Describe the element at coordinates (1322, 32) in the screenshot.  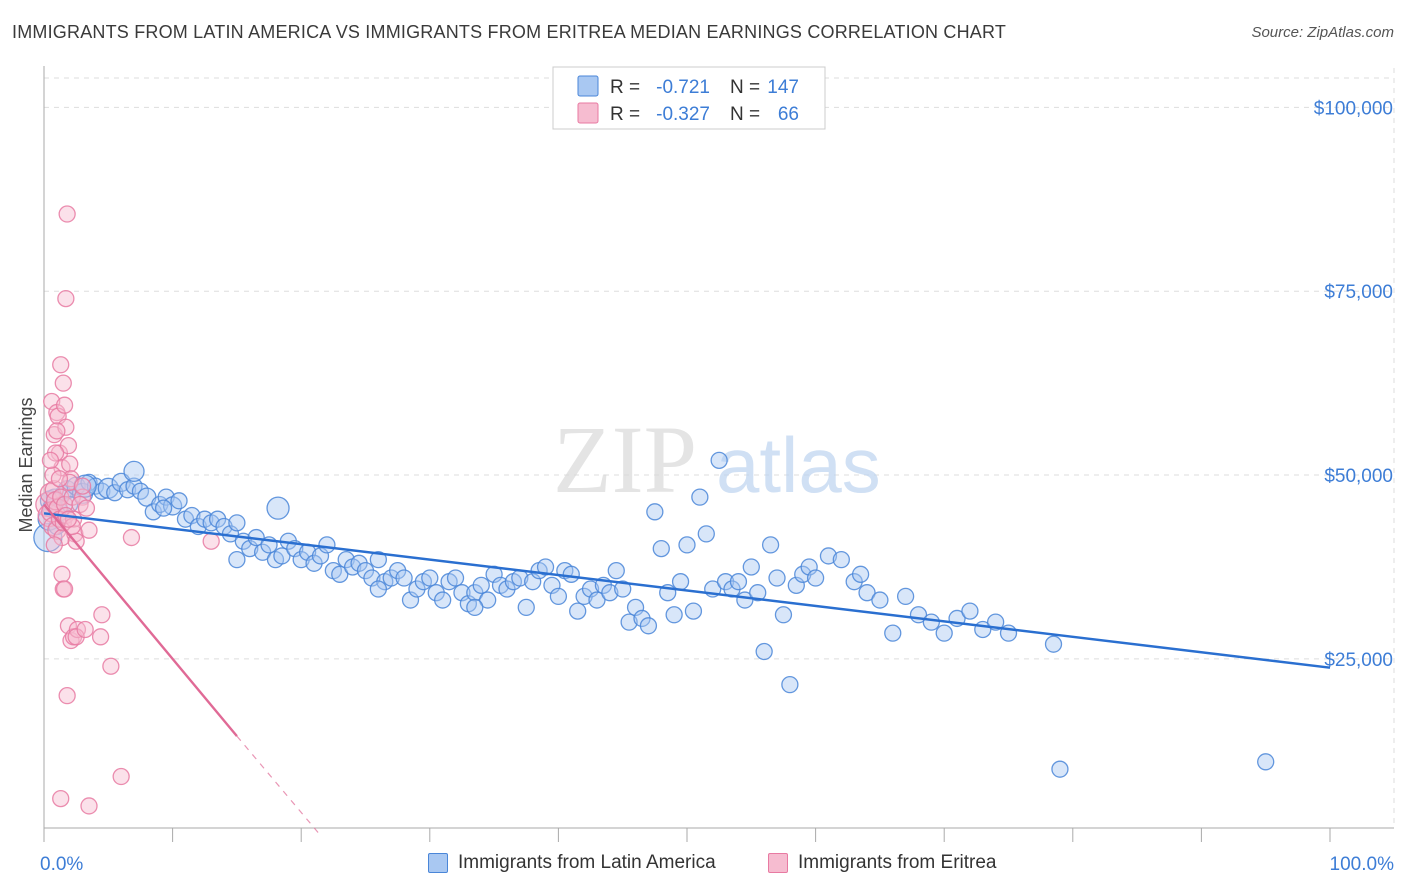
I see `chart-source: Source: ZipAtlas.com` at that location.